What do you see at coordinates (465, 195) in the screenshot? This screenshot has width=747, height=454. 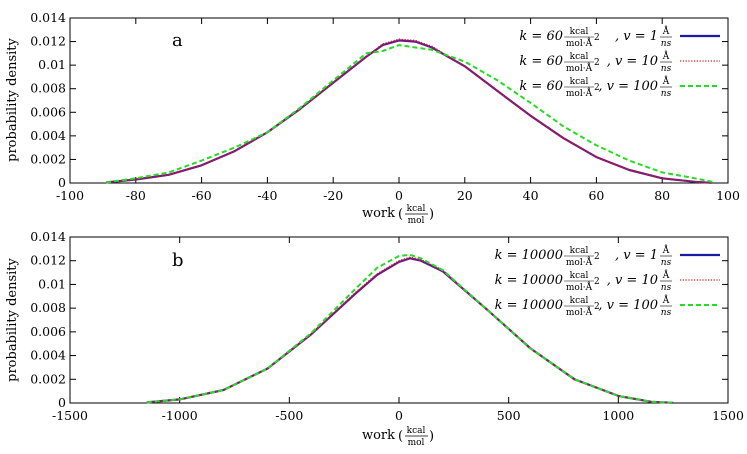 I see `x-tick-label: 20` at bounding box center [465, 195].